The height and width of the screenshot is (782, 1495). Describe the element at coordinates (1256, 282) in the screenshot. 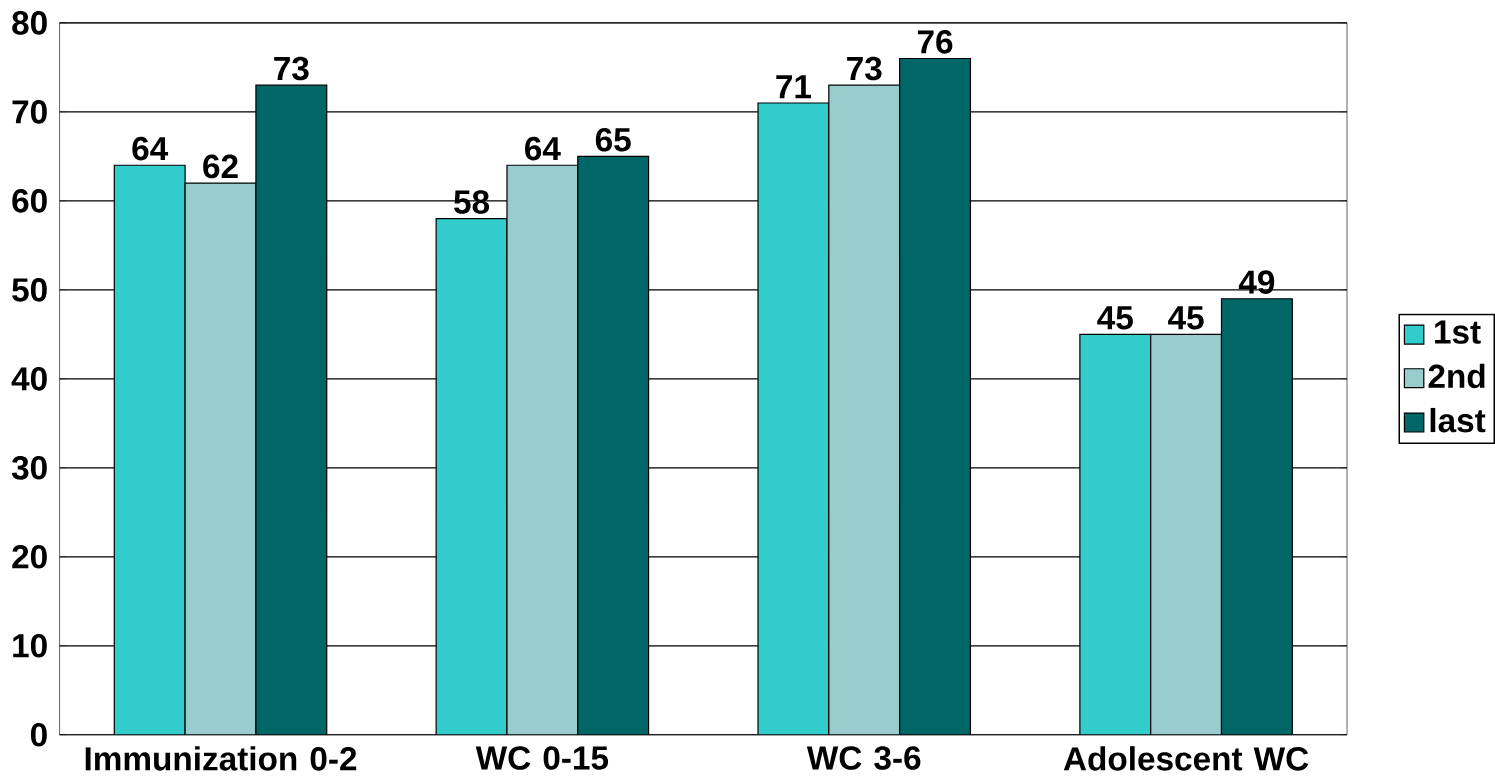

I see `data-label: 49` at that location.